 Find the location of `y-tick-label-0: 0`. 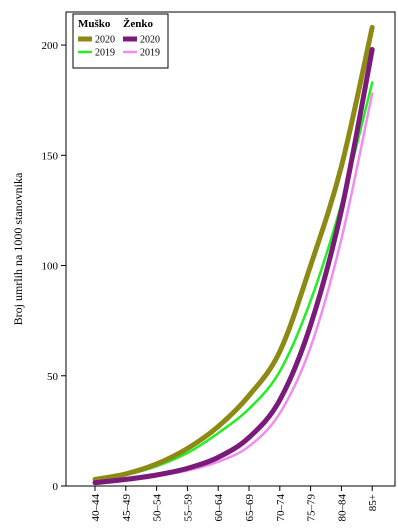

y-tick-label-0: 0 is located at coordinates (56, 487).